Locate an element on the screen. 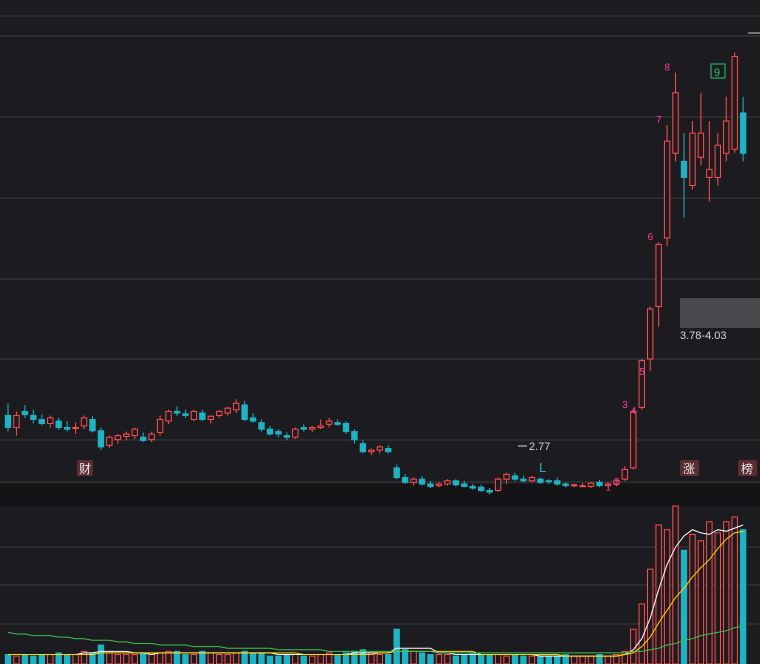 The image size is (760, 664). event-tag-bang-label: 榜 is located at coordinates (747, 468).